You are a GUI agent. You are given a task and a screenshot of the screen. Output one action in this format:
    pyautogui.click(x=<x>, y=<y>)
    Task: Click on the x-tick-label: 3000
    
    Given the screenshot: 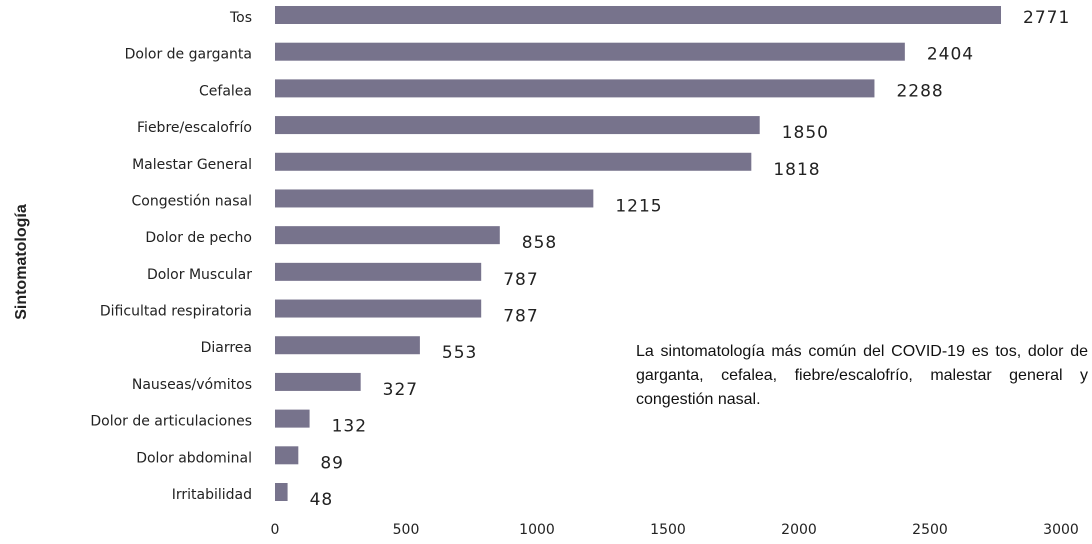 What is the action you would take?
    pyautogui.click(x=1061, y=530)
    